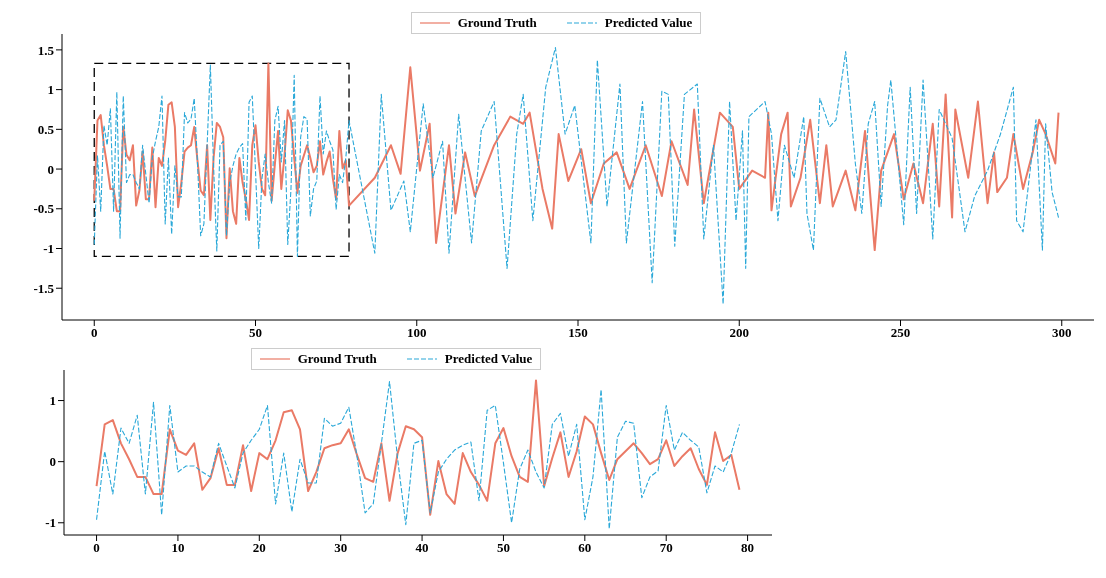  What do you see at coordinates (259, 548) in the screenshot?
I see `x-tick-label: 20` at bounding box center [259, 548].